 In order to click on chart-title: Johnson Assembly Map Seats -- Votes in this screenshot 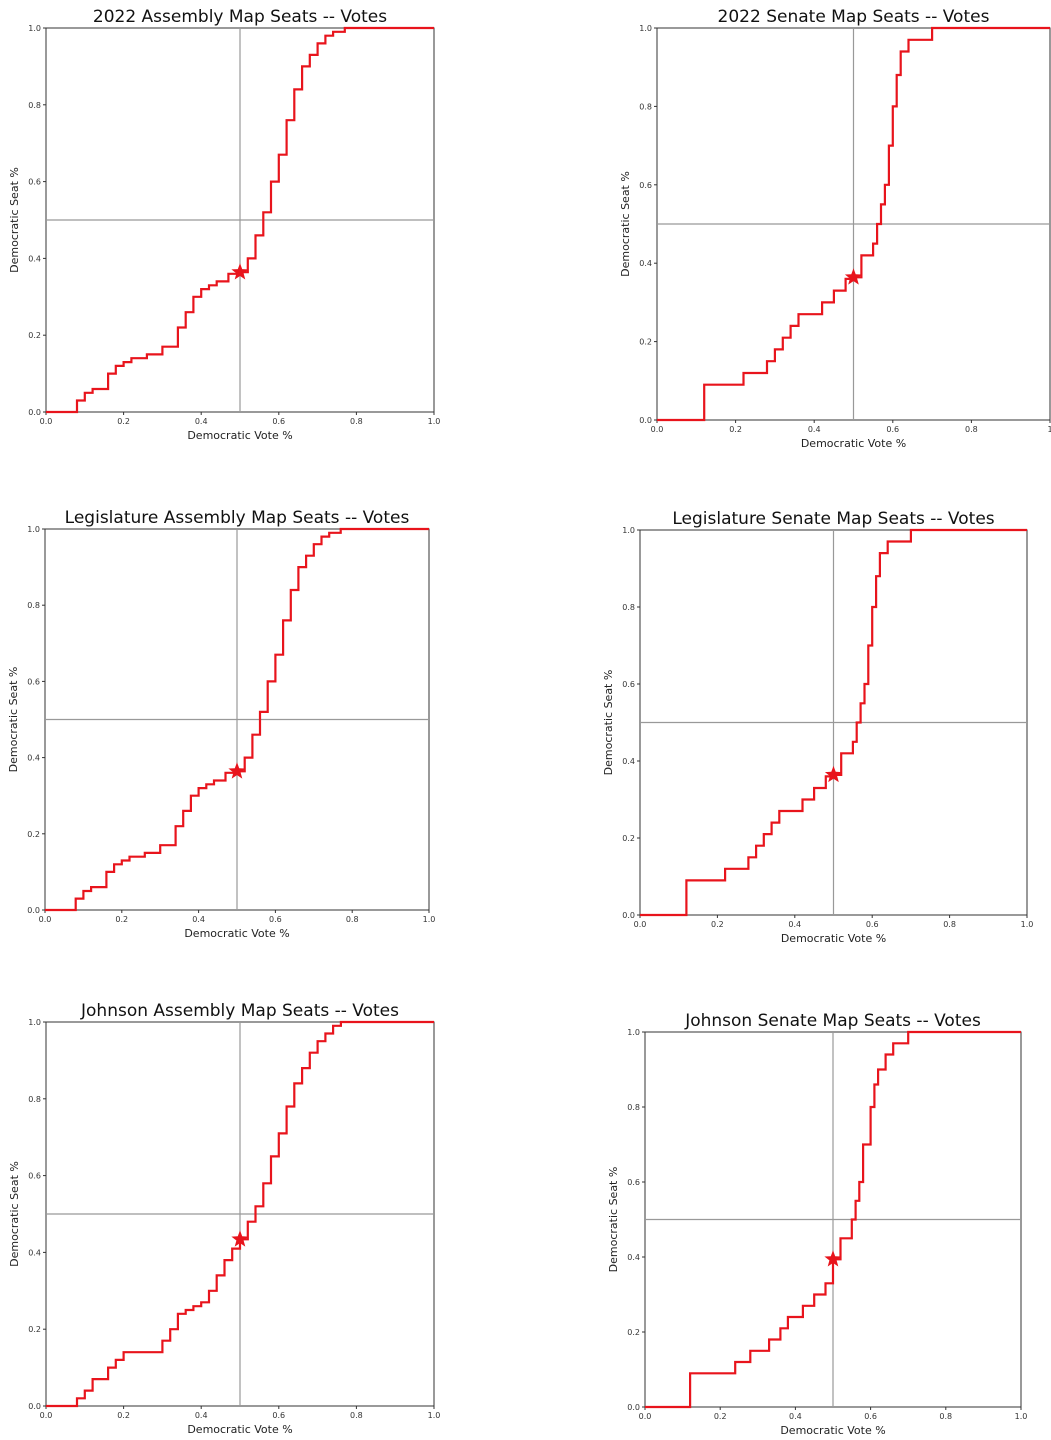, I will do `click(239, 1011)`.